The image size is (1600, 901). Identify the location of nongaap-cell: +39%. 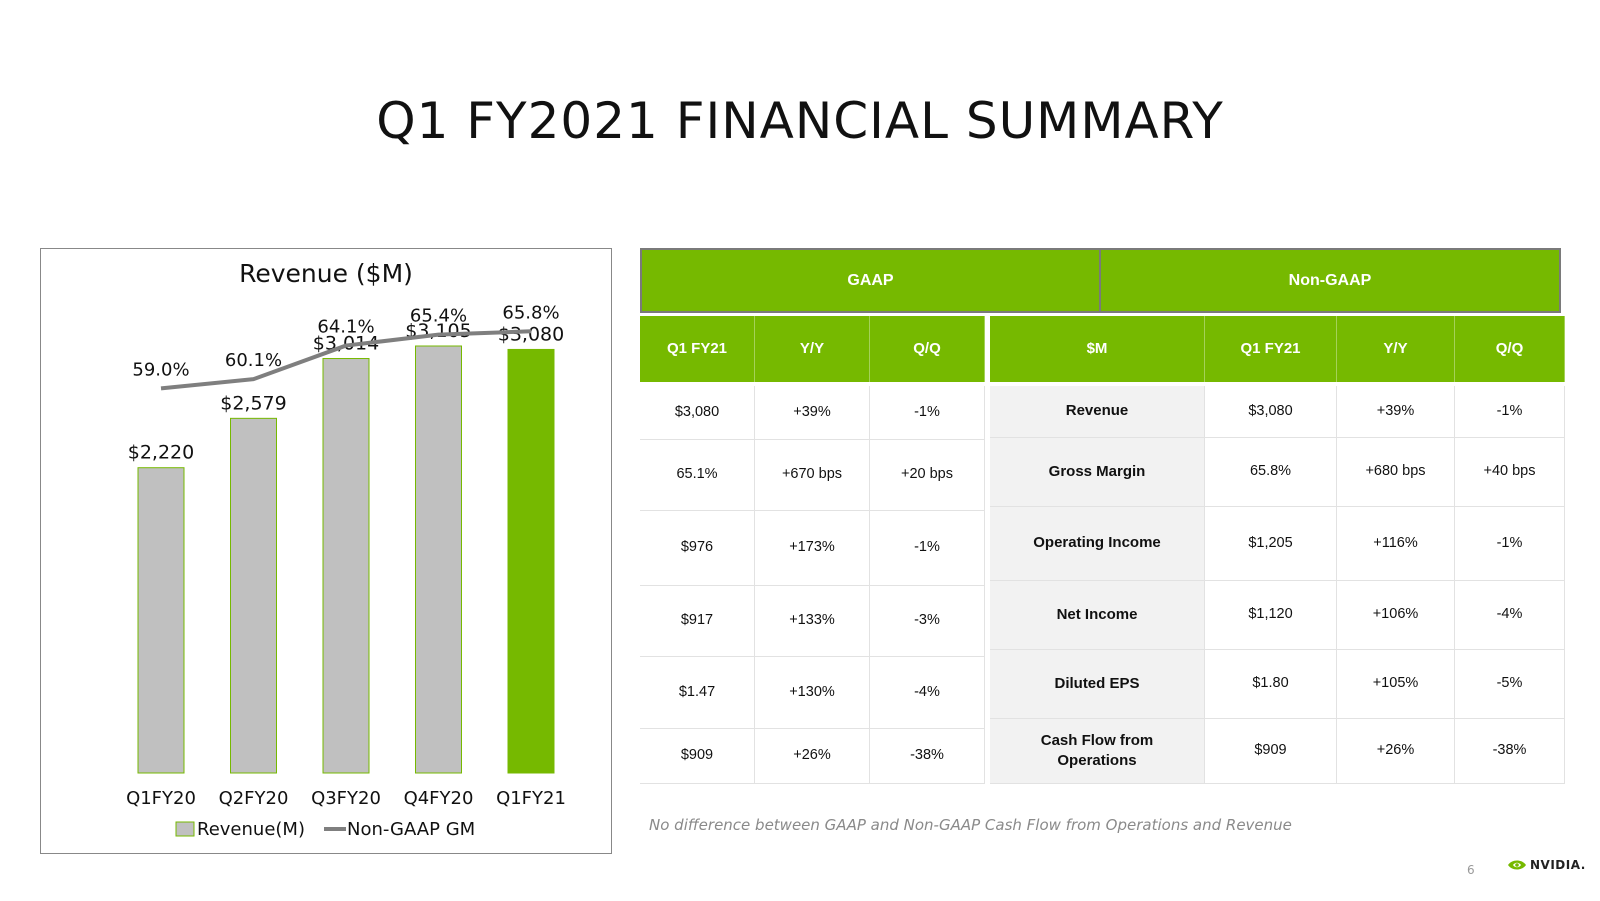
(1396, 412).